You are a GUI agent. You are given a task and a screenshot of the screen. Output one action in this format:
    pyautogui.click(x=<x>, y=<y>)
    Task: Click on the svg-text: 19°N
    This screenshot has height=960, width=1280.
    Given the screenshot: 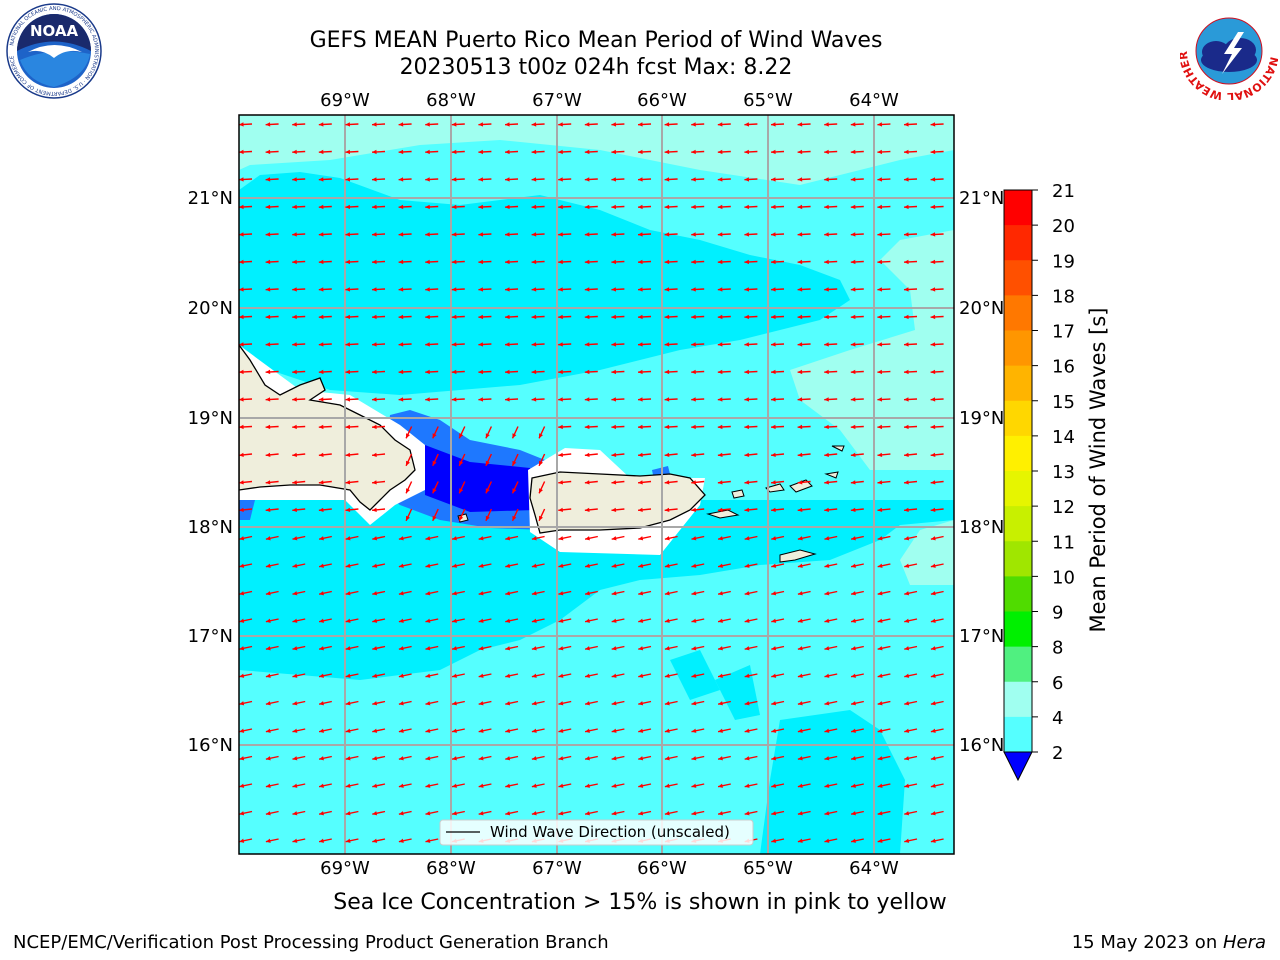 What is the action you would take?
    pyautogui.click(x=210, y=418)
    